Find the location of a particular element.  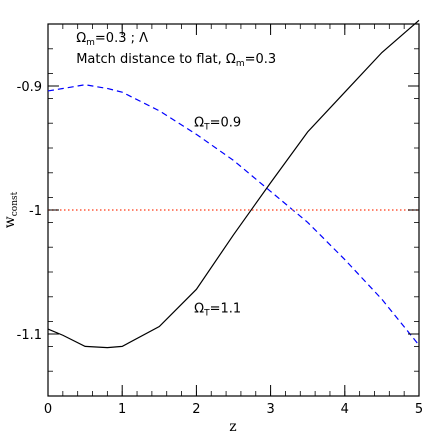

svg-text: wconst is located at coordinates (11, 209).